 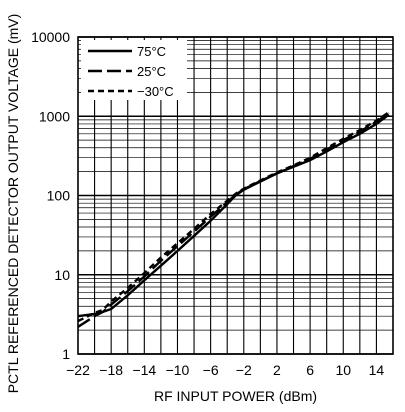 What do you see at coordinates (235, 396) in the screenshot?
I see `x-axis-title: RF INPUT POWER (dBm)` at bounding box center [235, 396].